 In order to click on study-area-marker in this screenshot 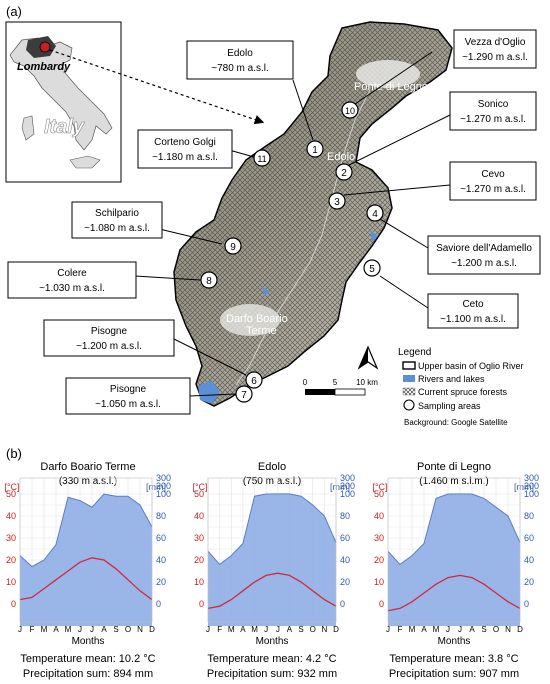, I will do `click(45, 47)`.